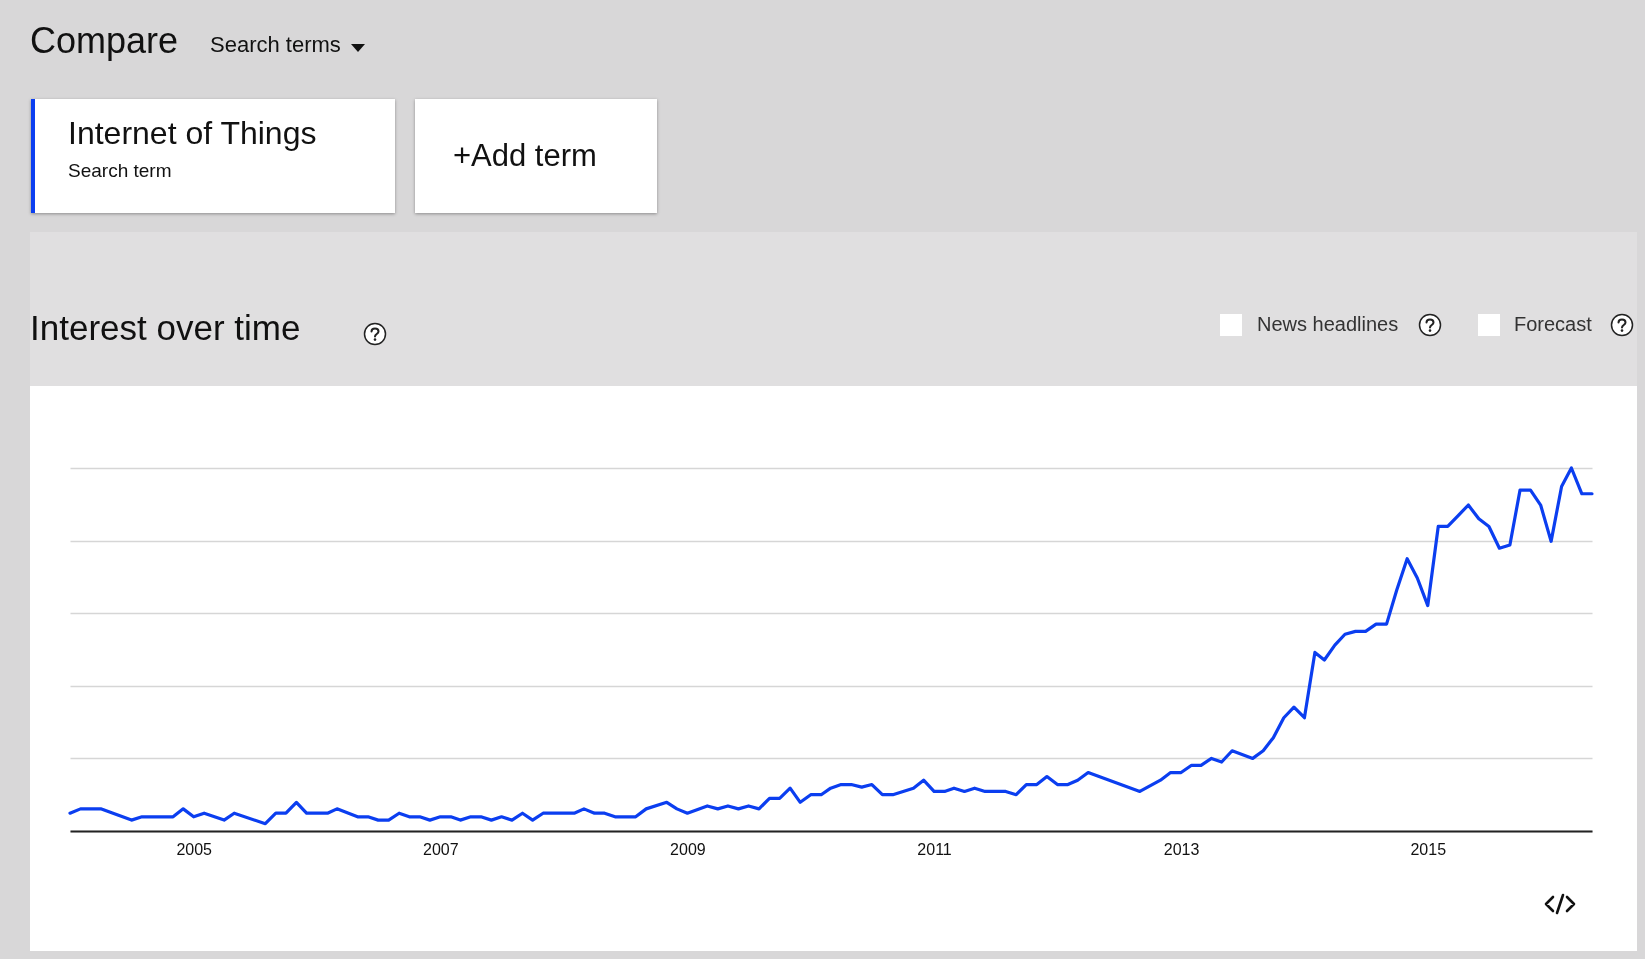 This screenshot has width=1645, height=959. Describe the element at coordinates (1553, 324) in the screenshot. I see `text: Forecast` at that location.